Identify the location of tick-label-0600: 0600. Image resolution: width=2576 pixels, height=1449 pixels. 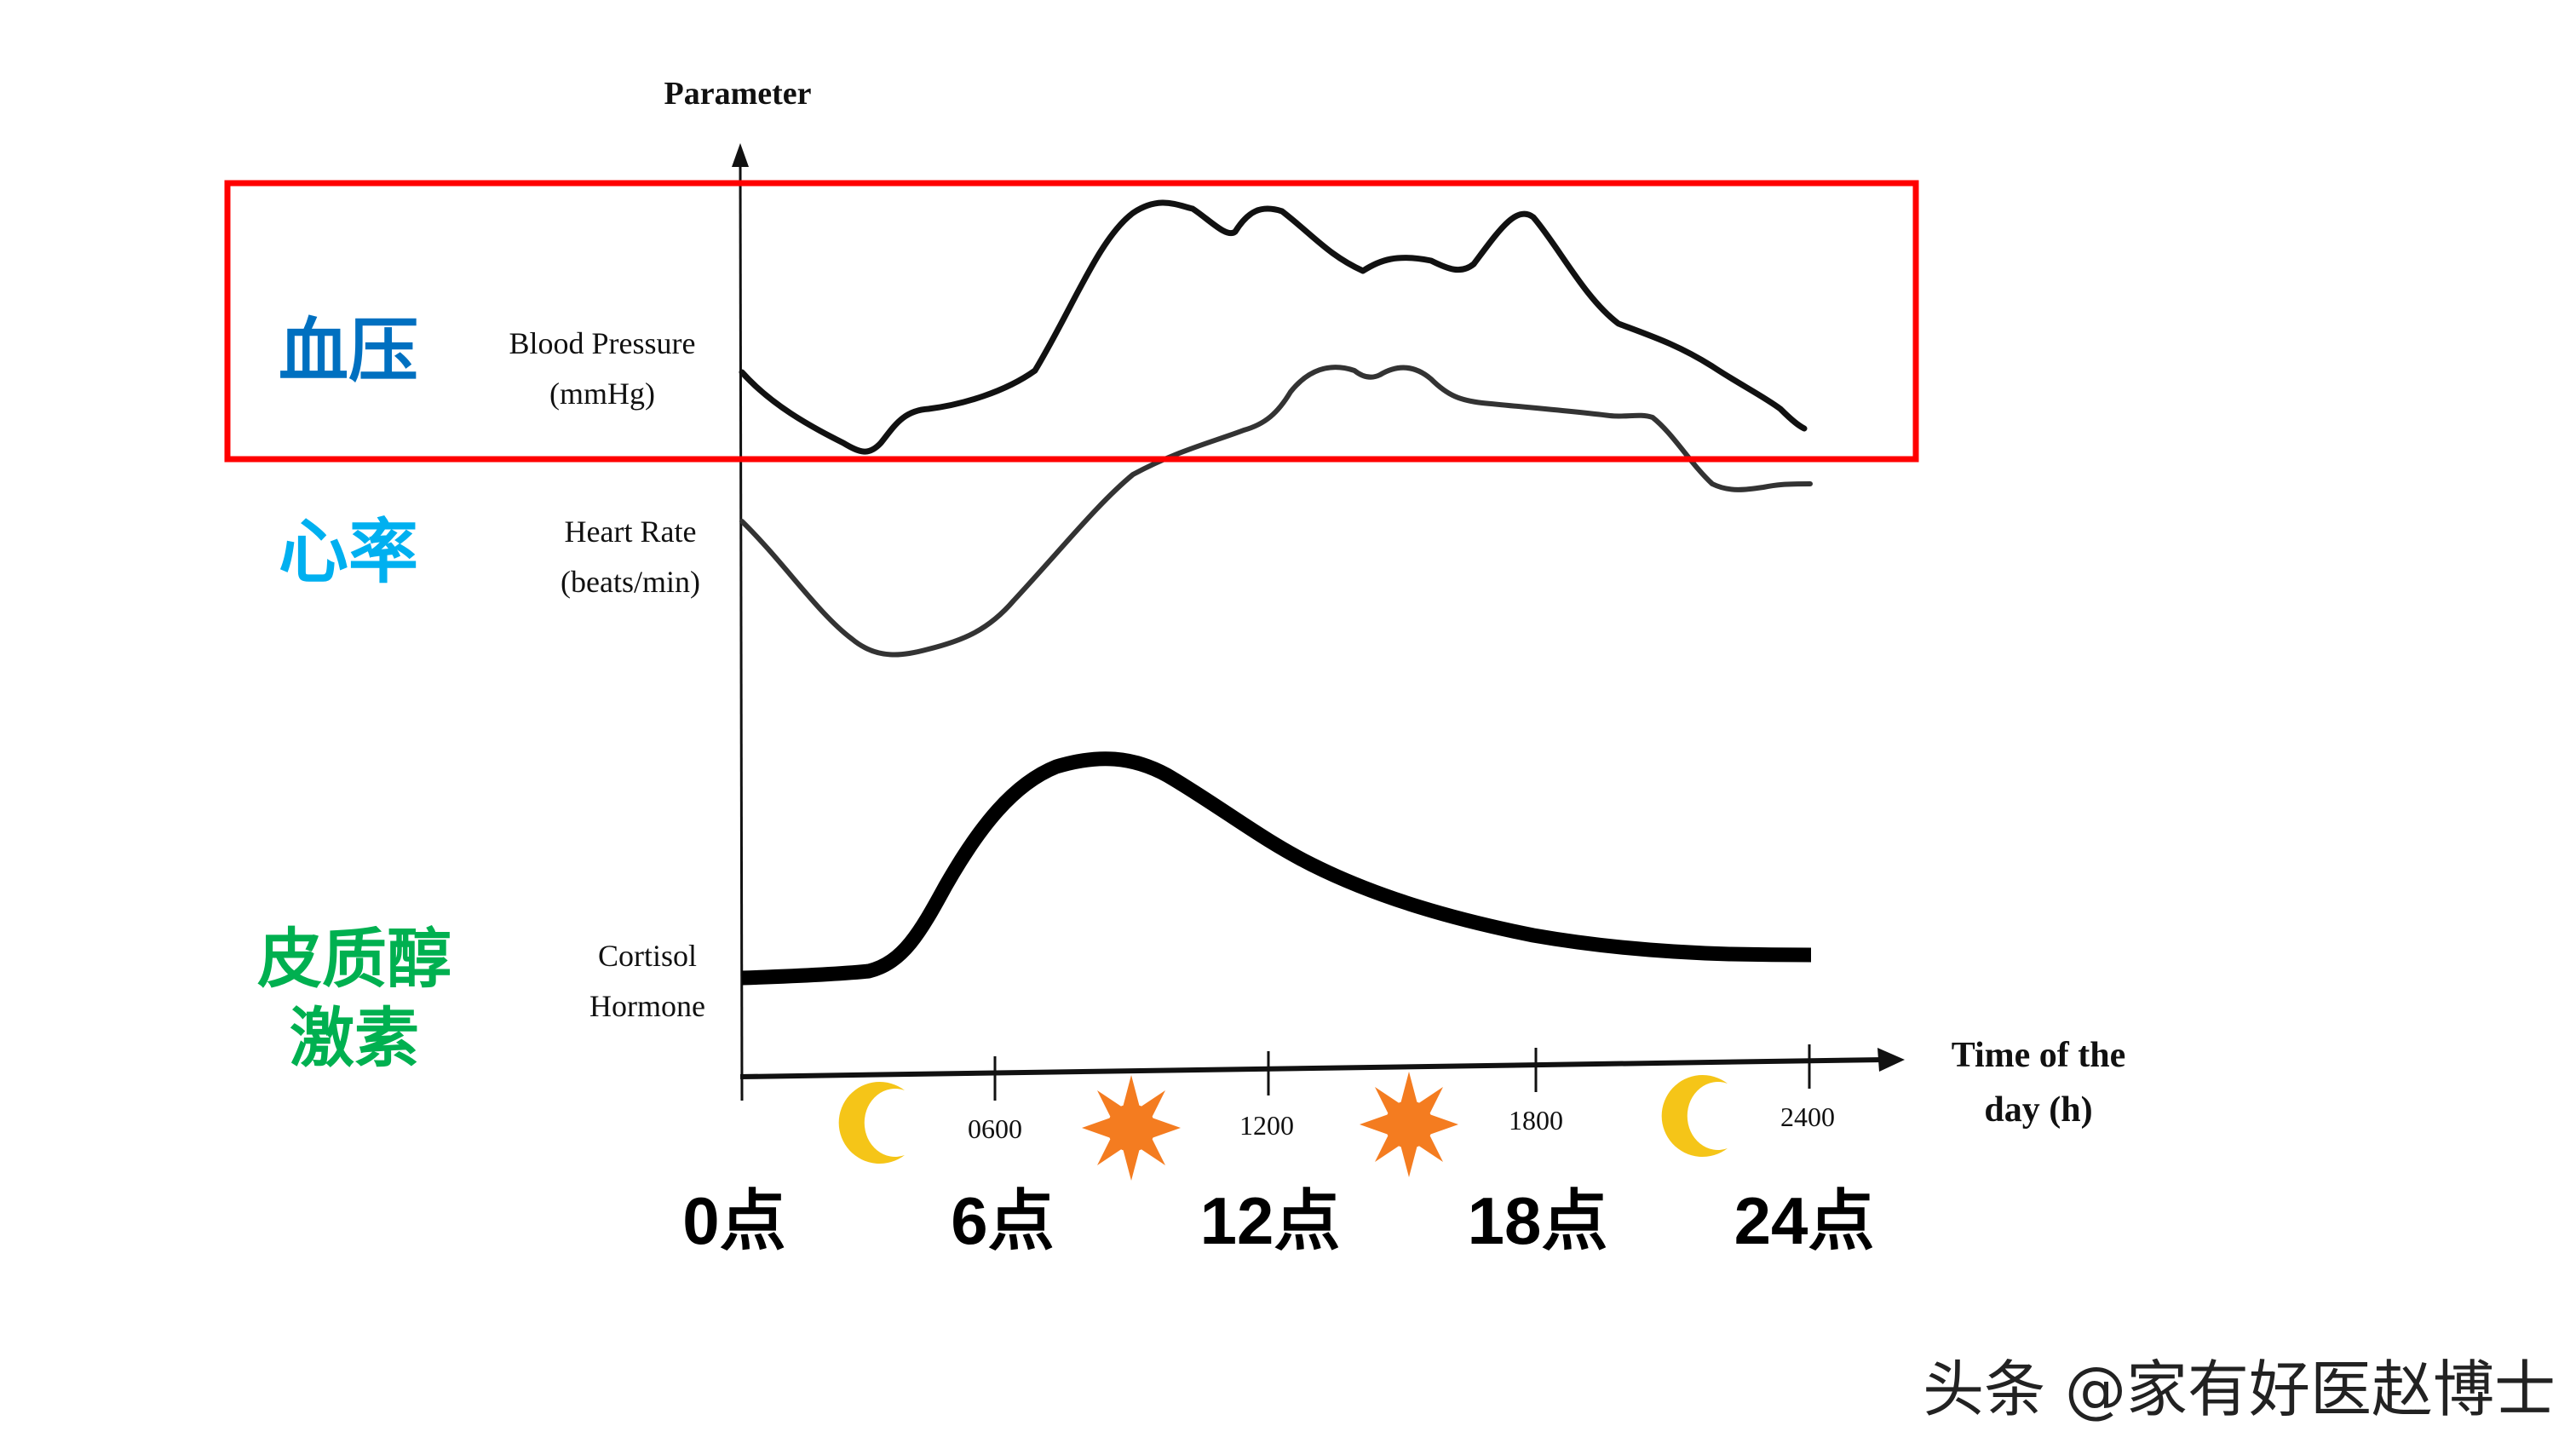
(995, 1128).